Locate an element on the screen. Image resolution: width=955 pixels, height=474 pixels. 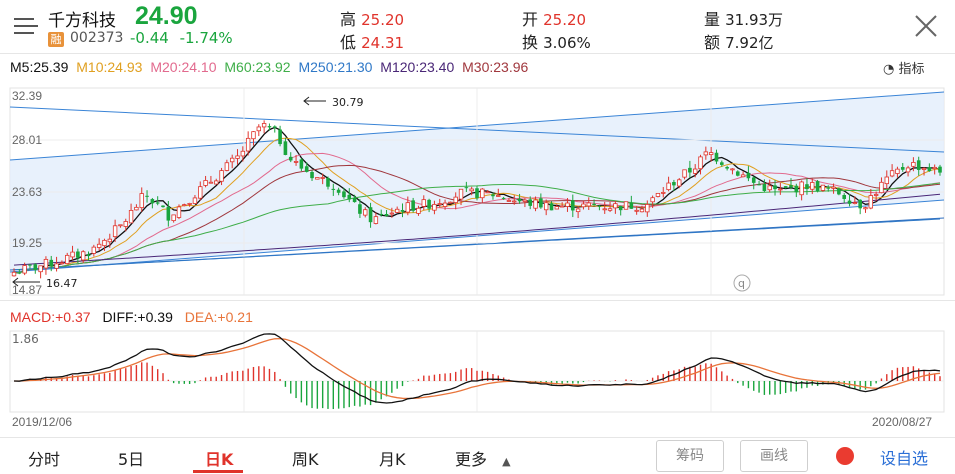
indicator-button: ◔ 指标 is located at coordinates (904, 67).